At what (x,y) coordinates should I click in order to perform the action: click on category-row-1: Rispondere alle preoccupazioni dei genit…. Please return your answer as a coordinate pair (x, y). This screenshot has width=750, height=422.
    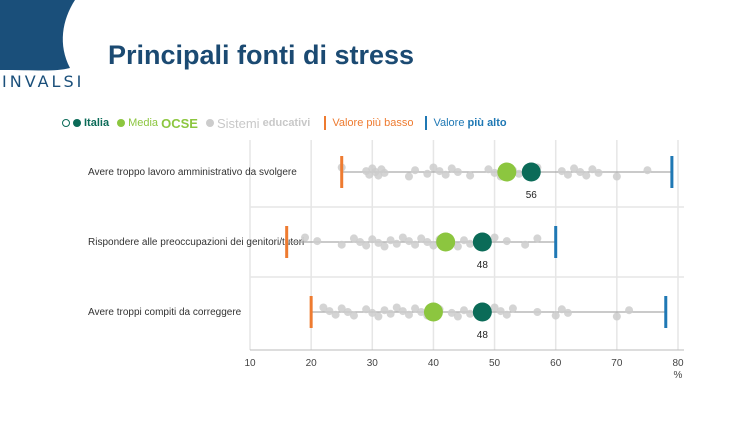
    Looking at the image, I should click on (323, 248).